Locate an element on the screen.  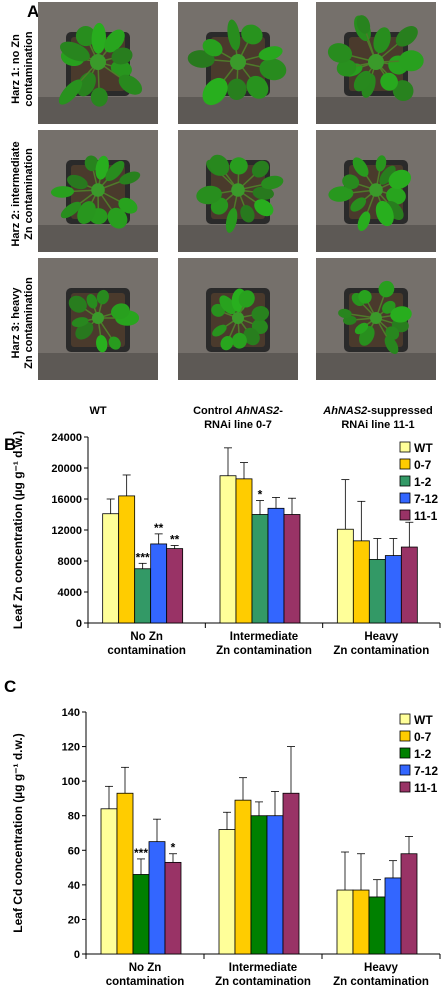
y-tick-label: 100 is located at coordinates (71, 782).